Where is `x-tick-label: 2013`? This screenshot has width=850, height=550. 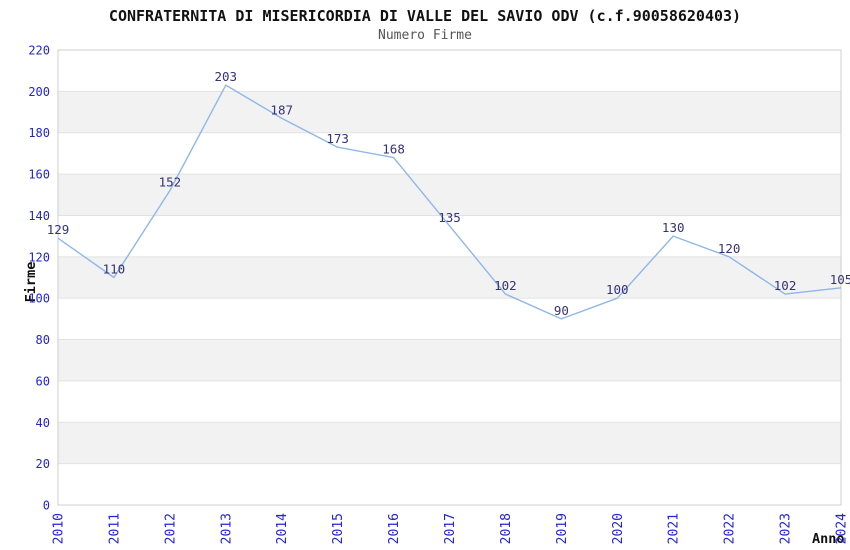
x-tick-label: 2013 is located at coordinates (226, 528).